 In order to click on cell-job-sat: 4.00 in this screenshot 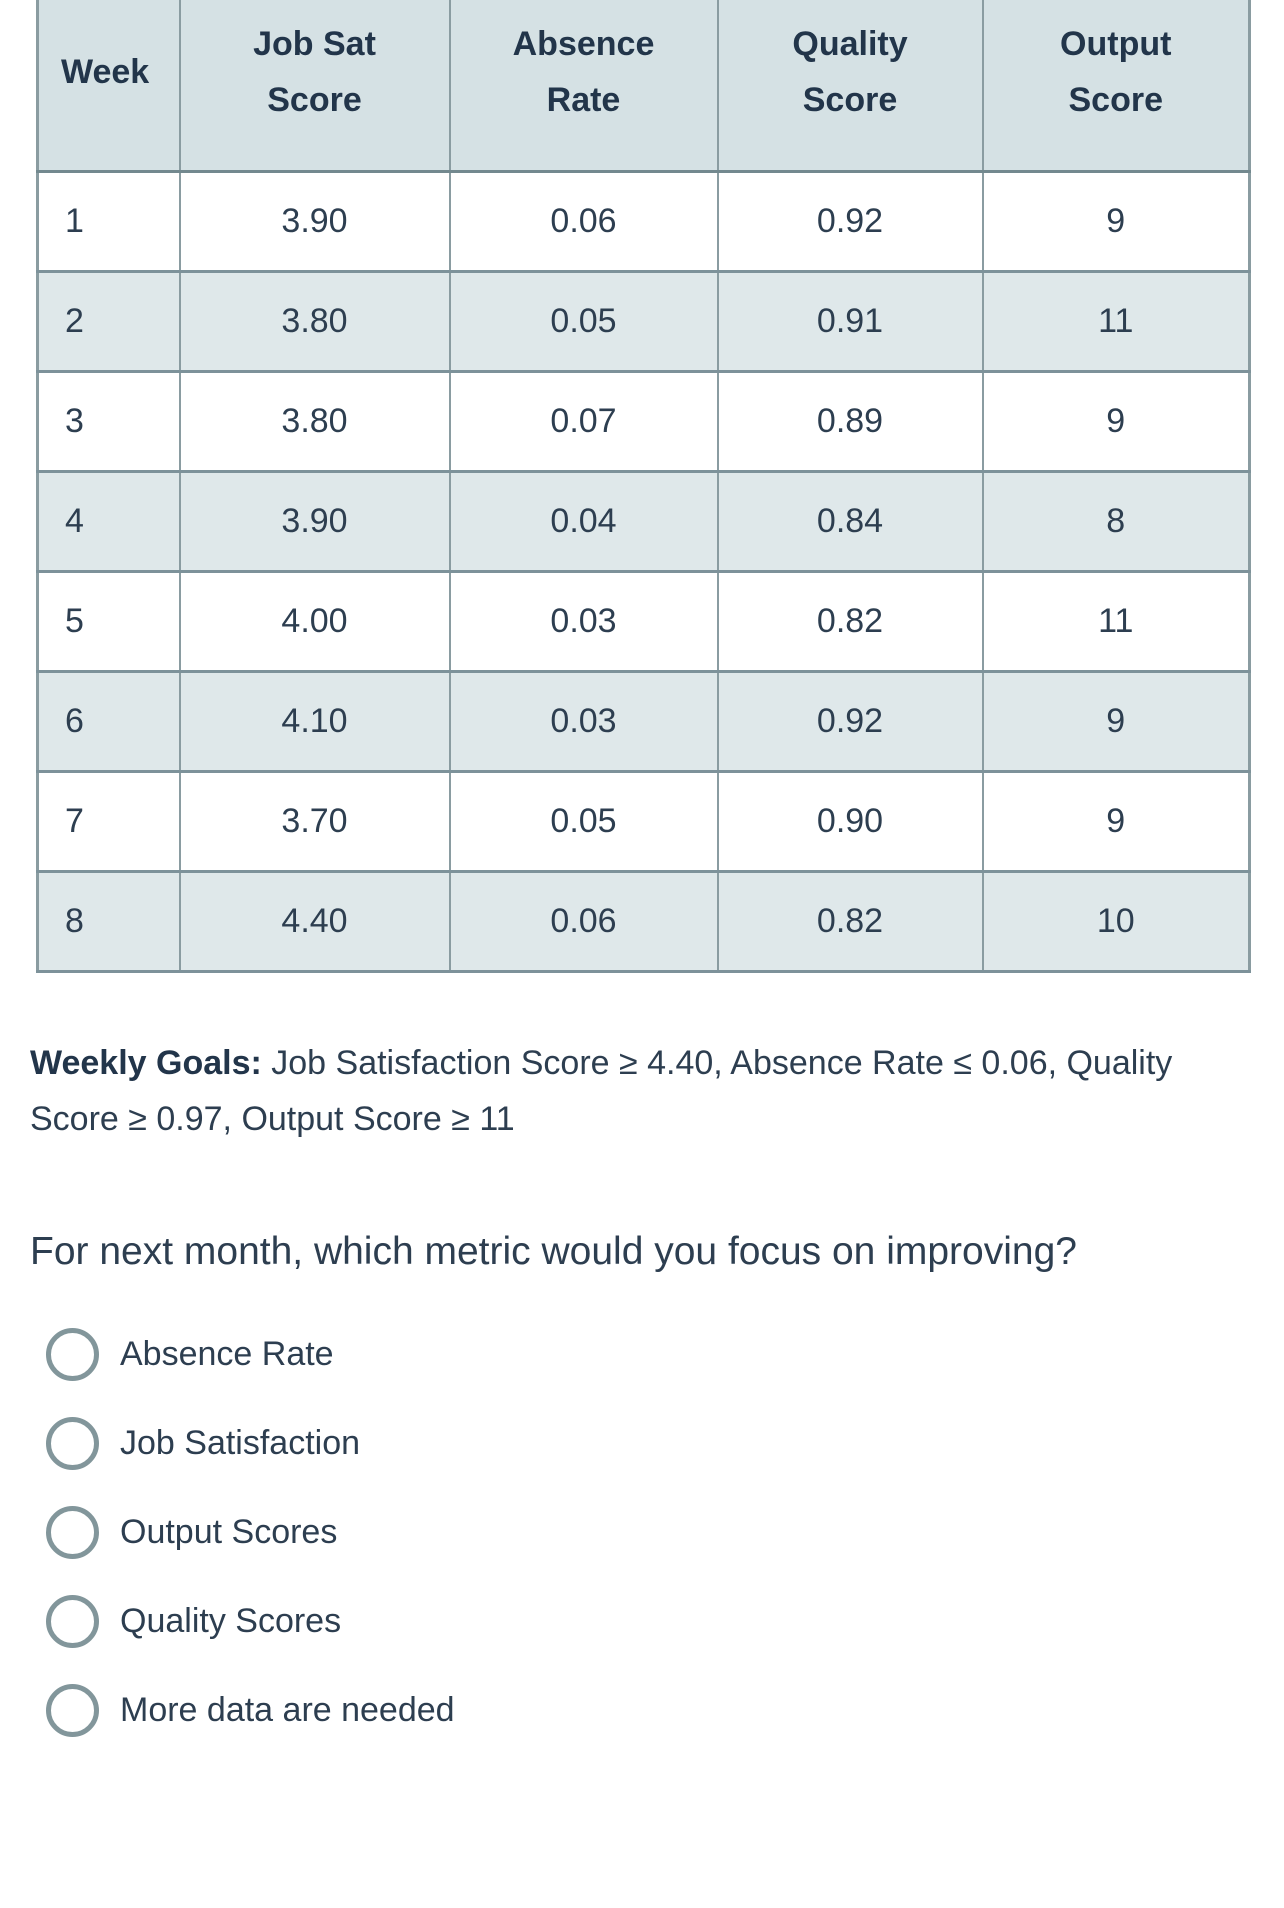, I will do `click(314, 621)`.